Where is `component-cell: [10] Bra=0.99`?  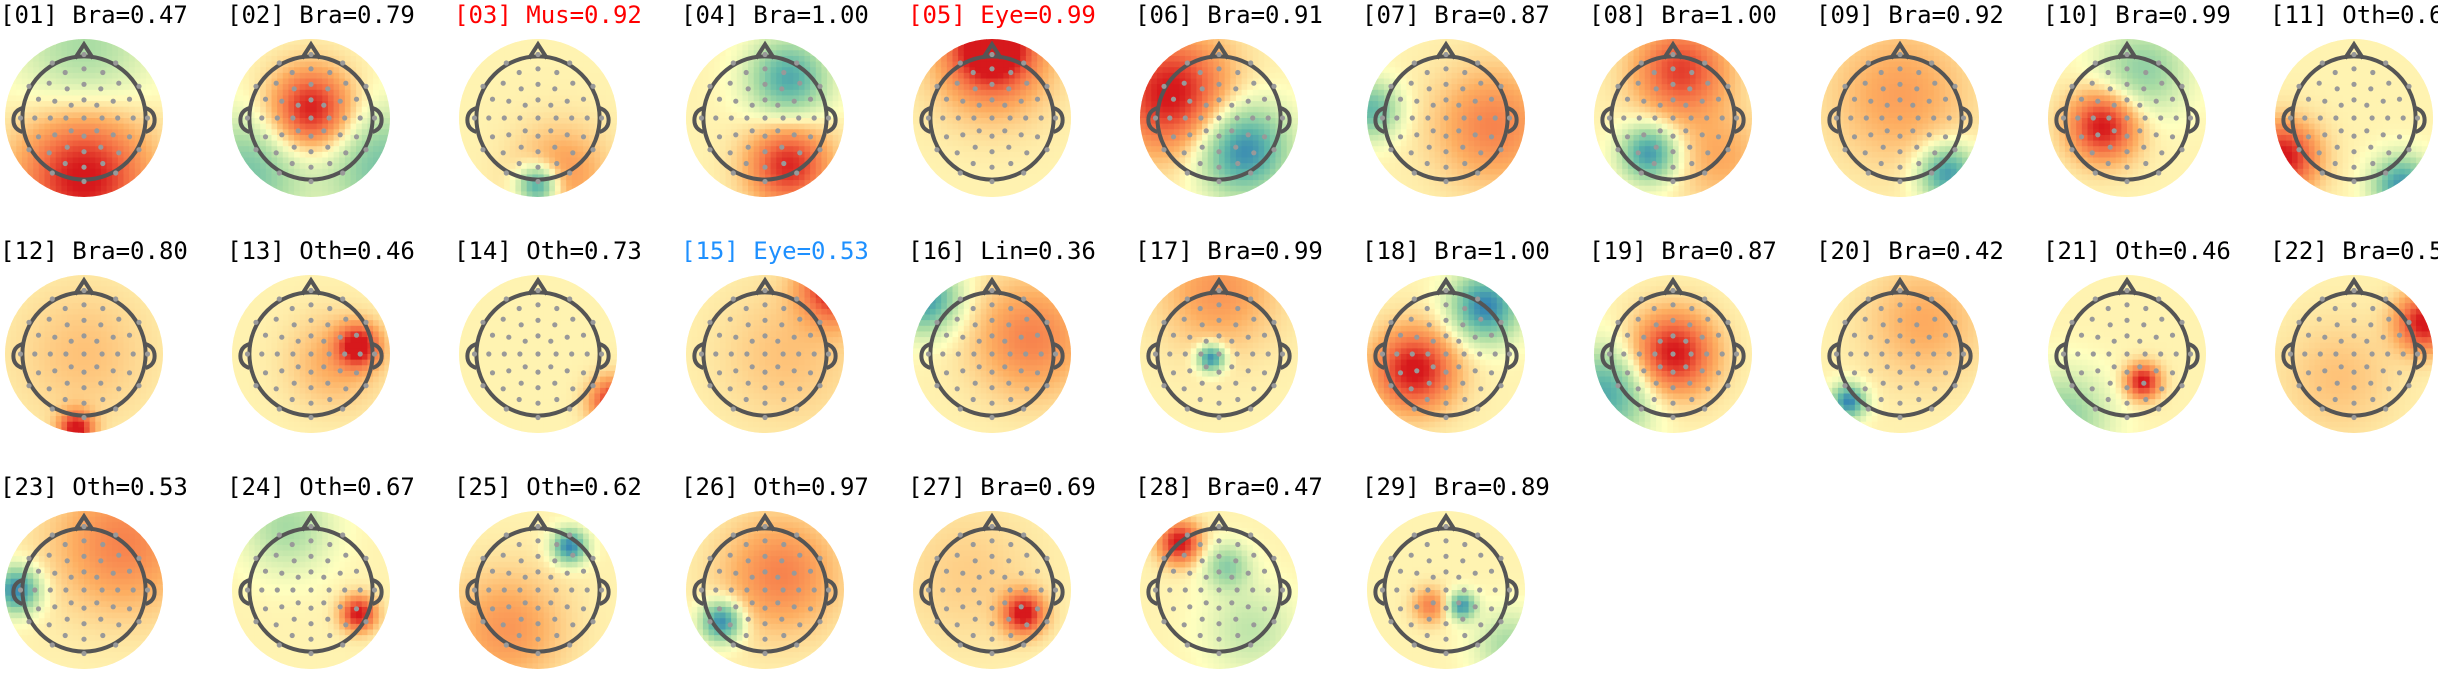
component-cell: [10] Bra=0.99 is located at coordinates (2155, 112).